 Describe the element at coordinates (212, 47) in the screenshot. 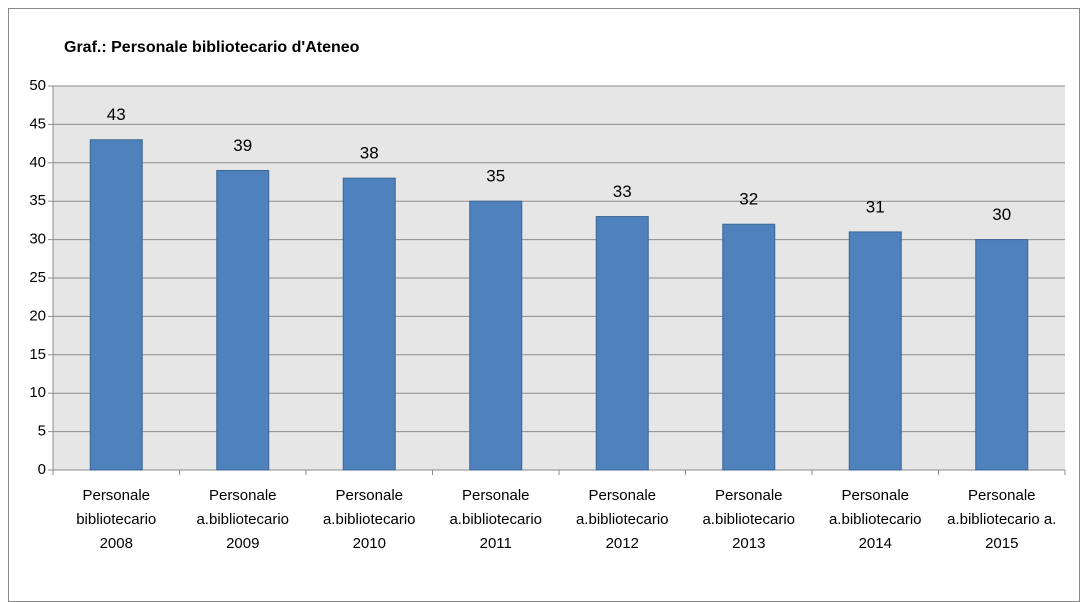

I see `chart-title: Graf.: Personale bibliotecario d'Ateneo` at that location.